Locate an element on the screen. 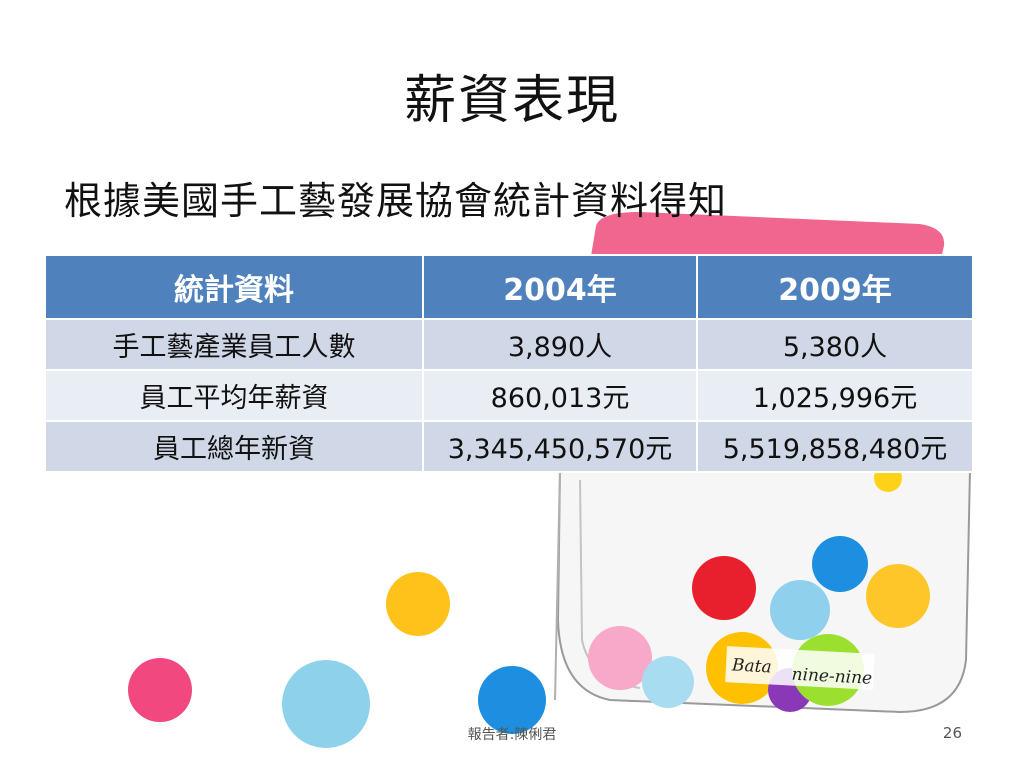 This screenshot has height=768, width=1024. jar-lid is located at coordinates (767, 237).